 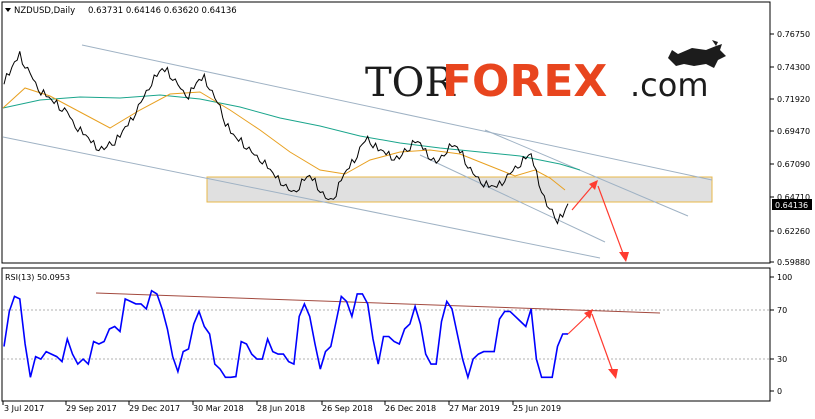 What do you see at coordinates (91, 408) in the screenshot?
I see `time-tick: 29 Sep 2017` at bounding box center [91, 408].